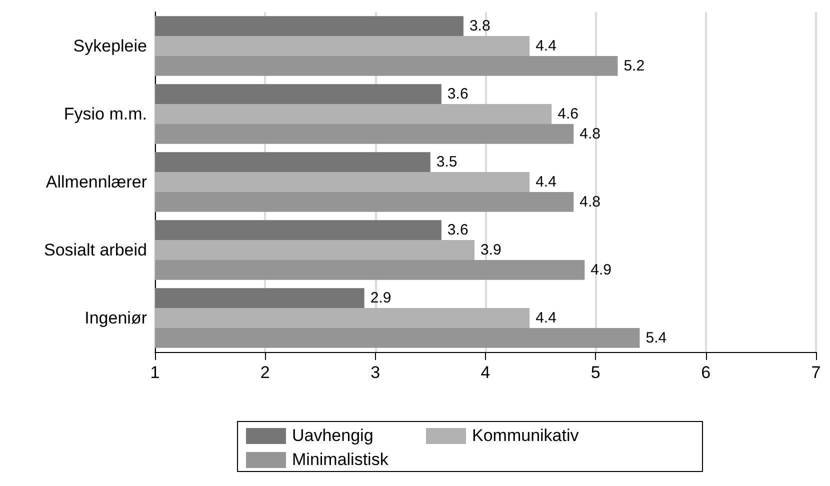 This screenshot has height=486, width=830. Describe the element at coordinates (447, 162) in the screenshot. I see `data-label: 3.5` at that location.